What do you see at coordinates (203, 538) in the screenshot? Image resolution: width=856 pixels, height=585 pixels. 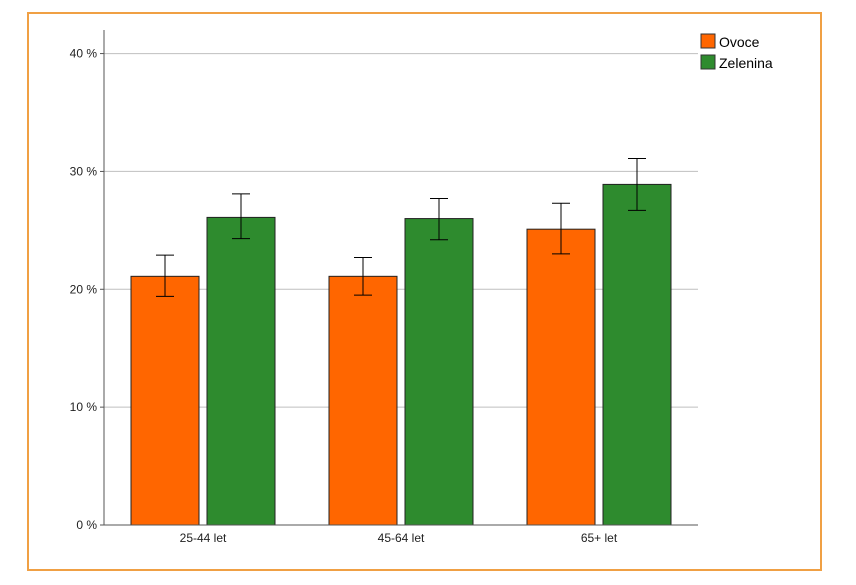 I see `x-tick-label: 25-44 let` at bounding box center [203, 538].